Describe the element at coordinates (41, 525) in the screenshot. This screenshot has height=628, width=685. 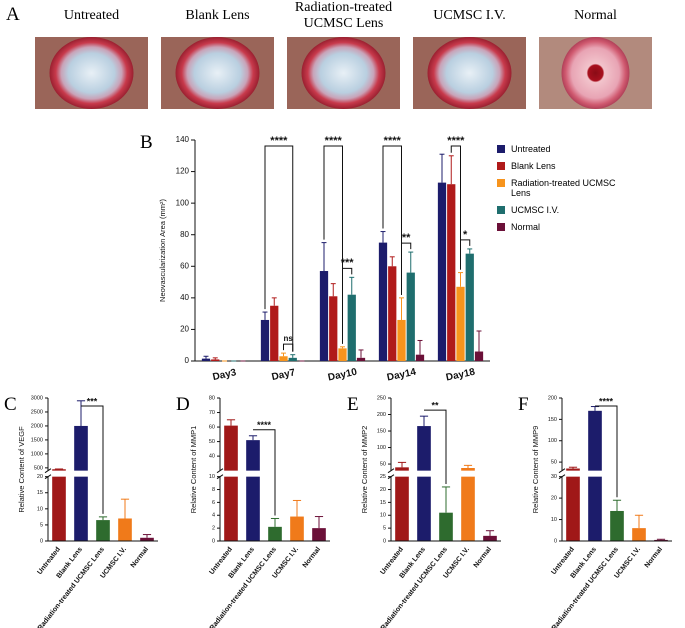
I see `y-tick-label: 5` at that location.